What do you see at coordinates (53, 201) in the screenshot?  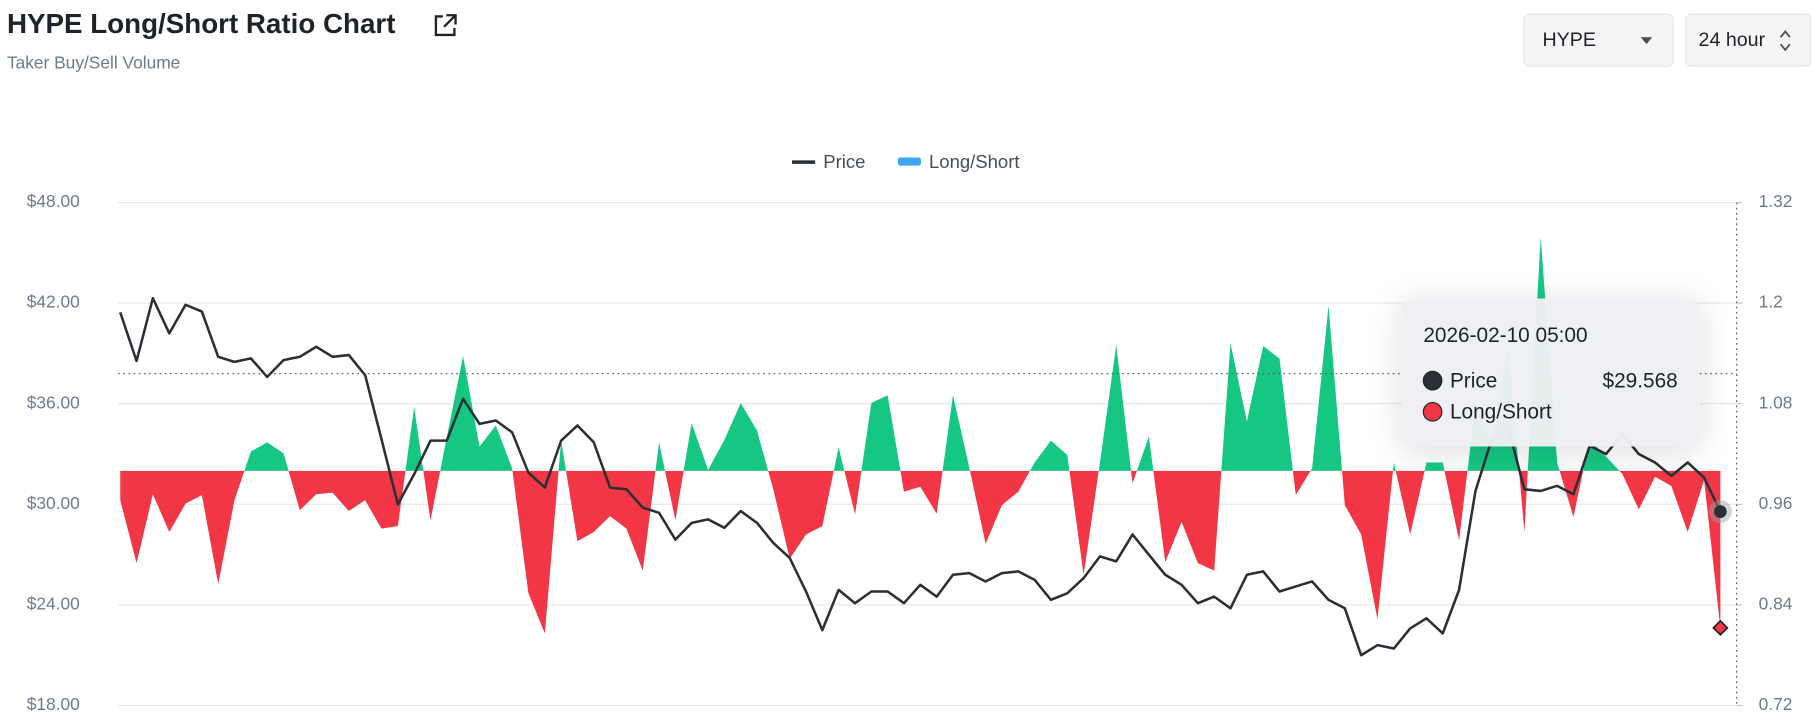 I see `y-tick-label: $48.00` at bounding box center [53, 201].